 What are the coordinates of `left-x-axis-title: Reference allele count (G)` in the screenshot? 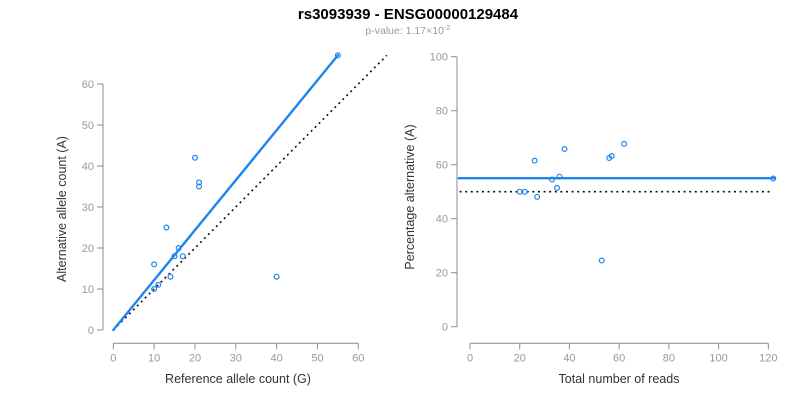 It's located at (238, 379).